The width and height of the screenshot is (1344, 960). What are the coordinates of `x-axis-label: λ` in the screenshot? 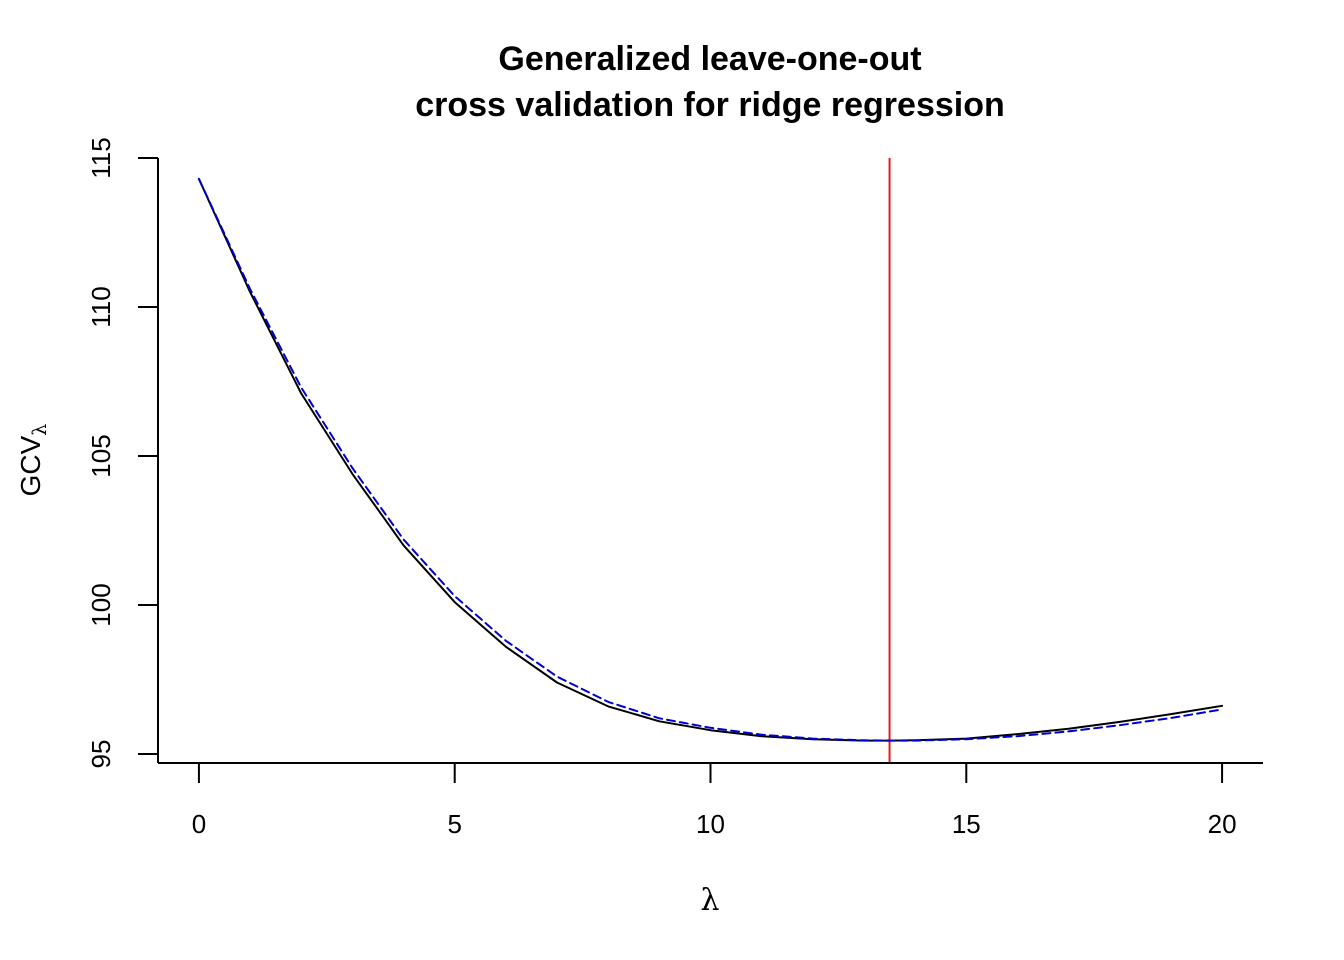 It's located at (709, 900).